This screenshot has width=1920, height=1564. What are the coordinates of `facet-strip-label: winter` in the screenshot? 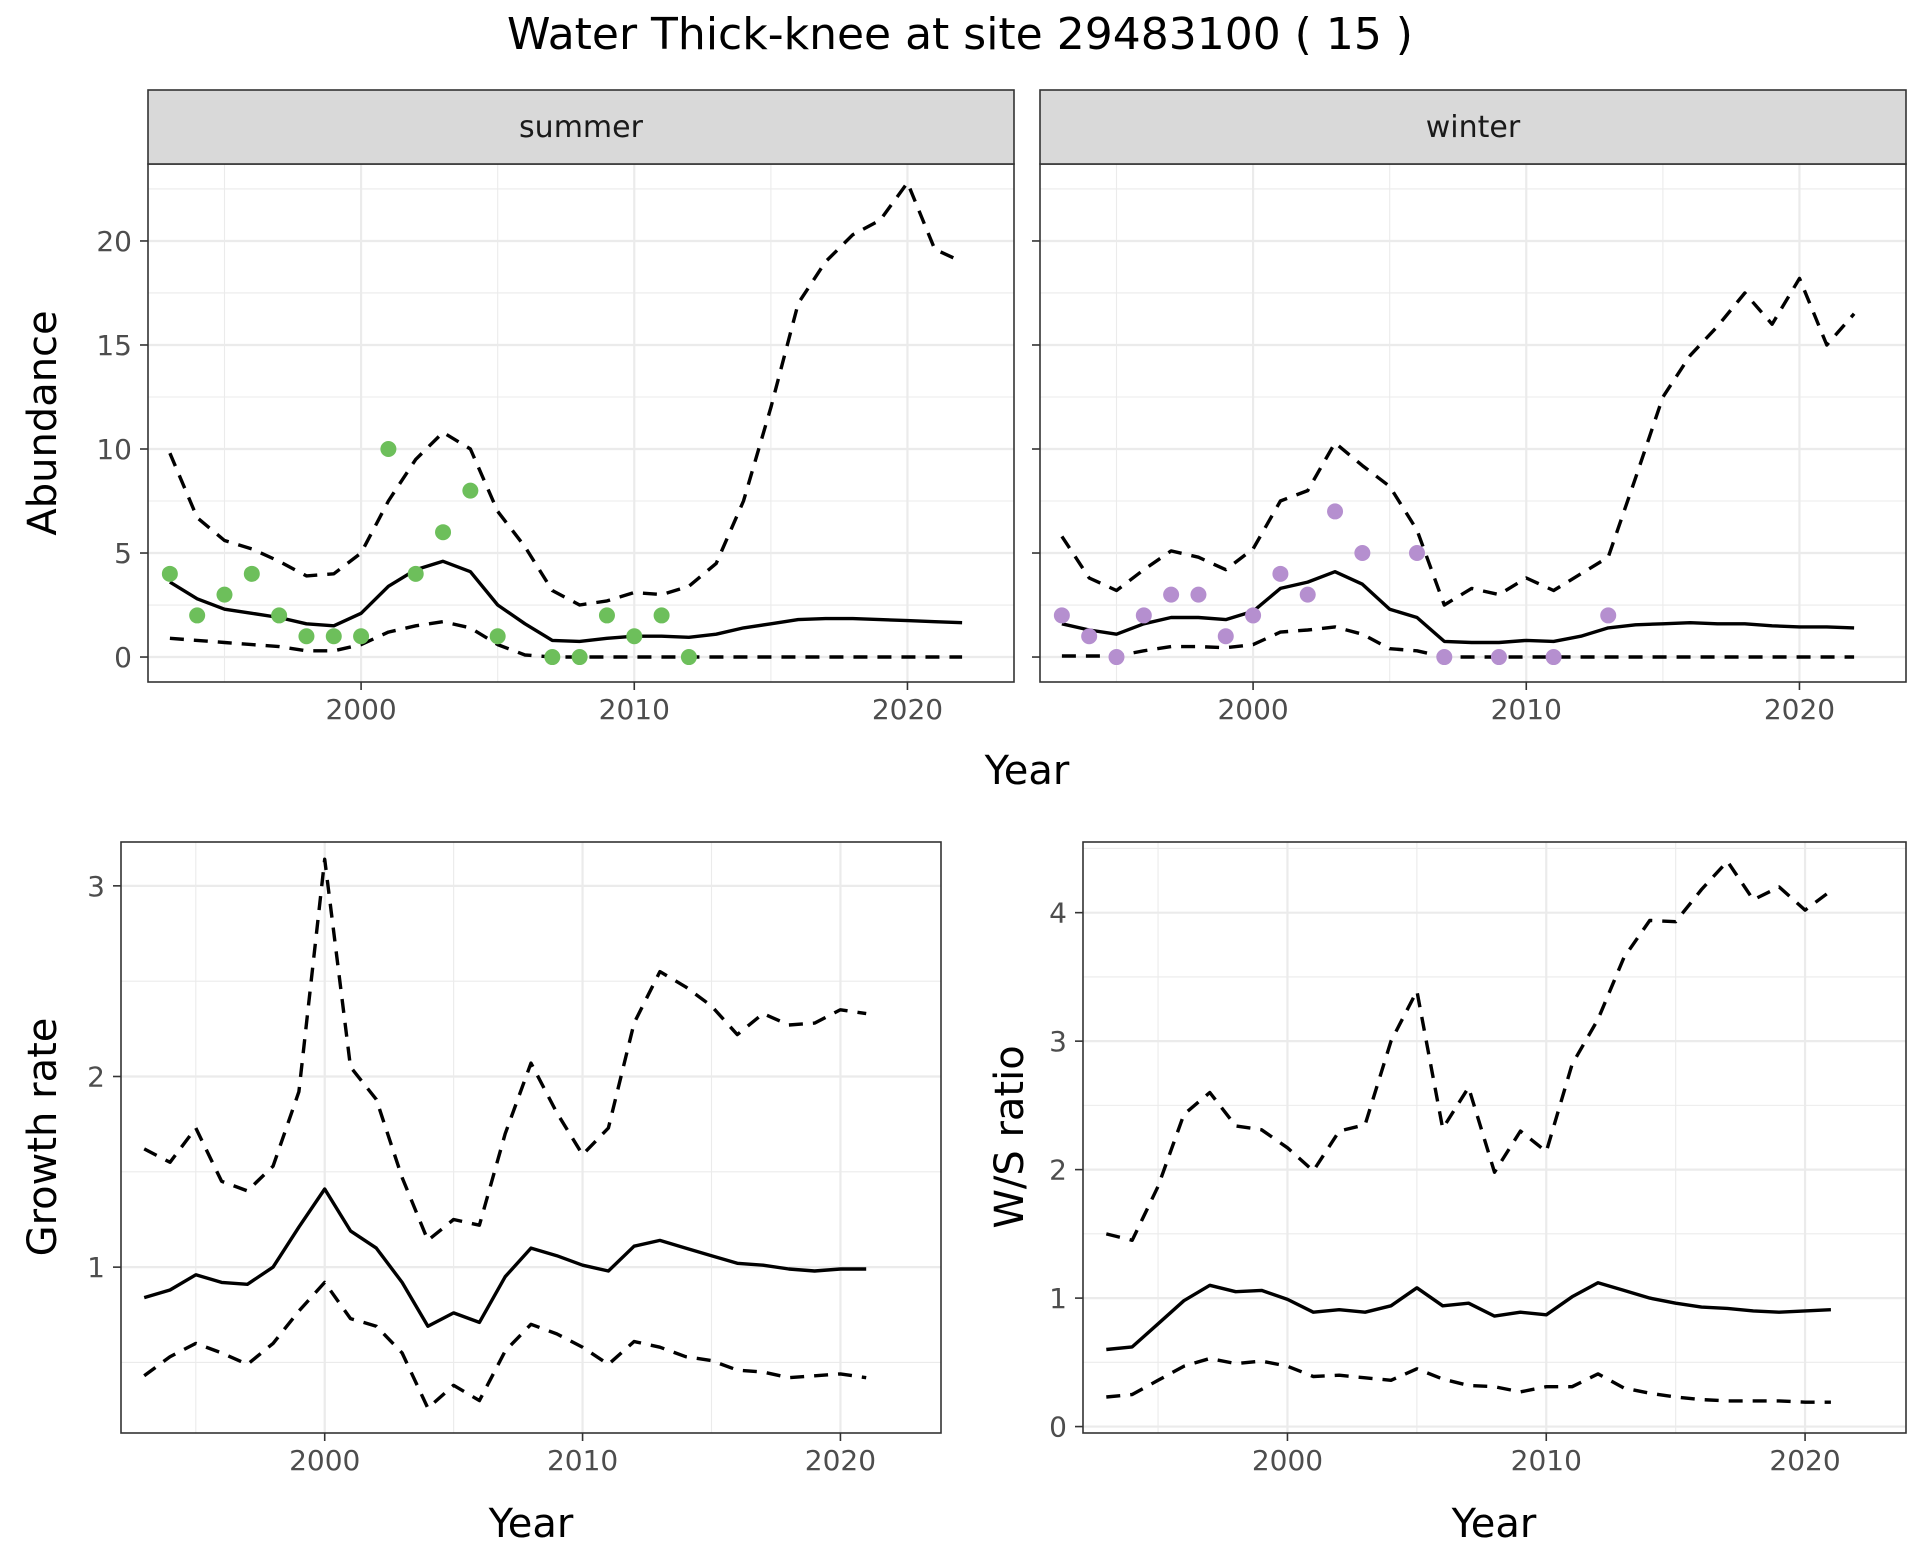 It's located at (1473, 127).